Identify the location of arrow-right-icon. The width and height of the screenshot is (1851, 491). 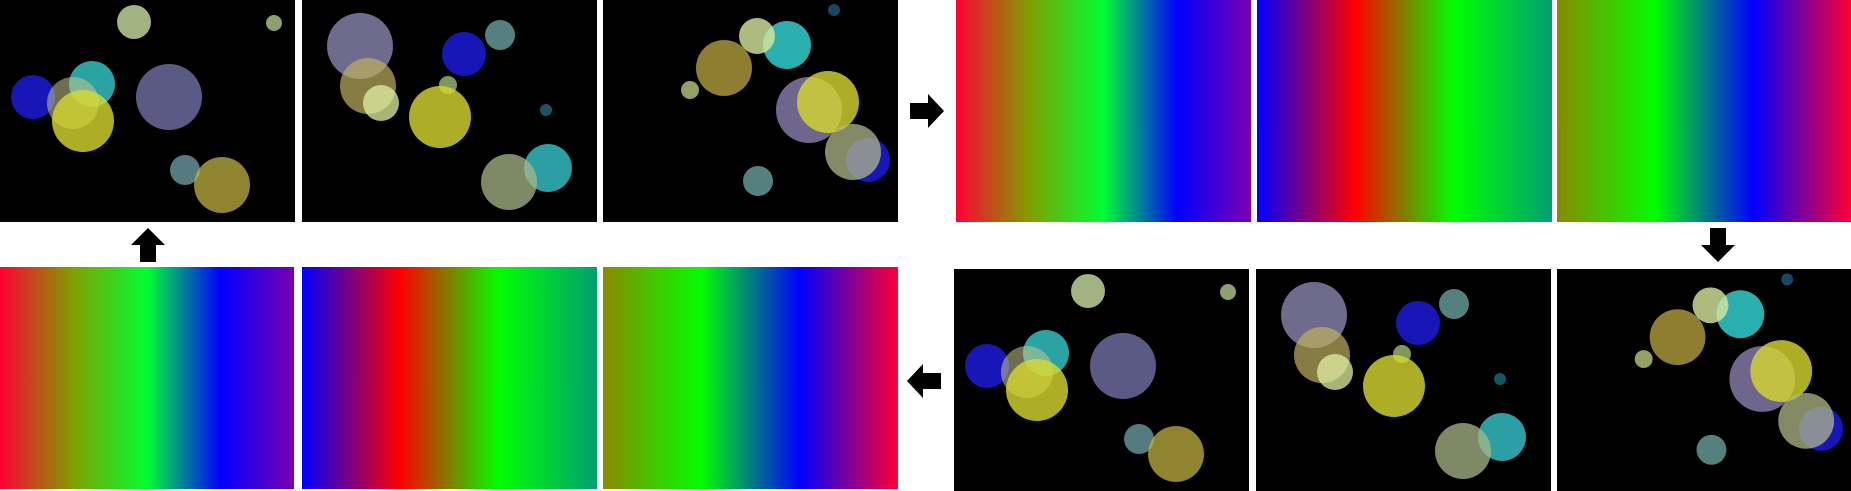
(927, 111).